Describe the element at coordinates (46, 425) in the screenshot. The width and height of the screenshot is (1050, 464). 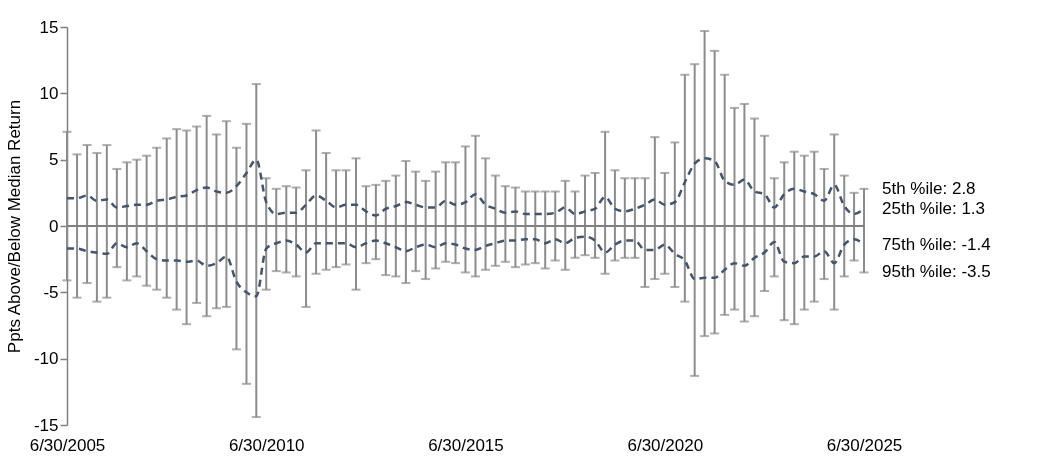
I see `y-tick-label: -15` at that location.